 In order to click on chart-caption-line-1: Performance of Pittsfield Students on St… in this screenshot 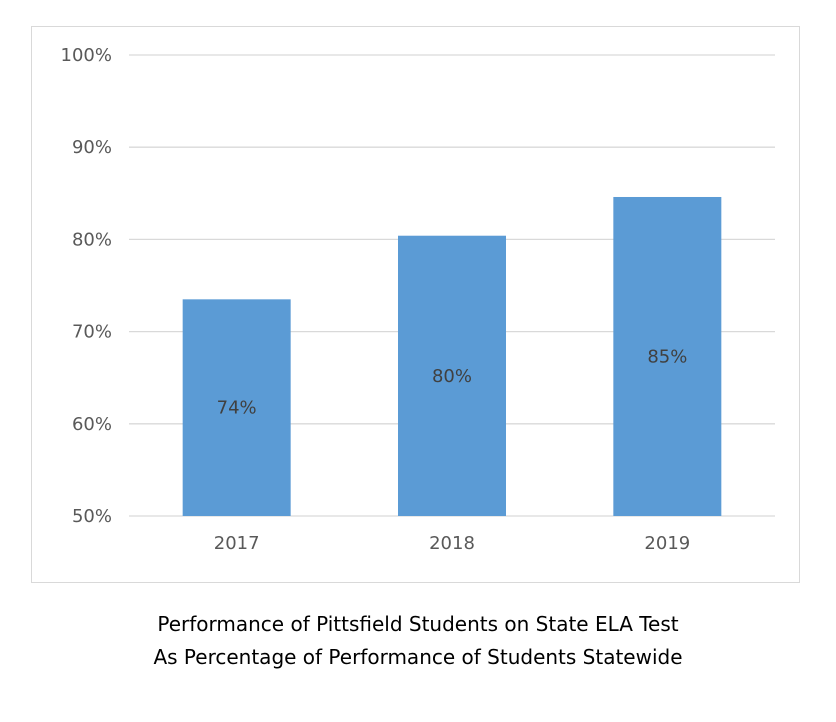, I will do `click(418, 624)`.